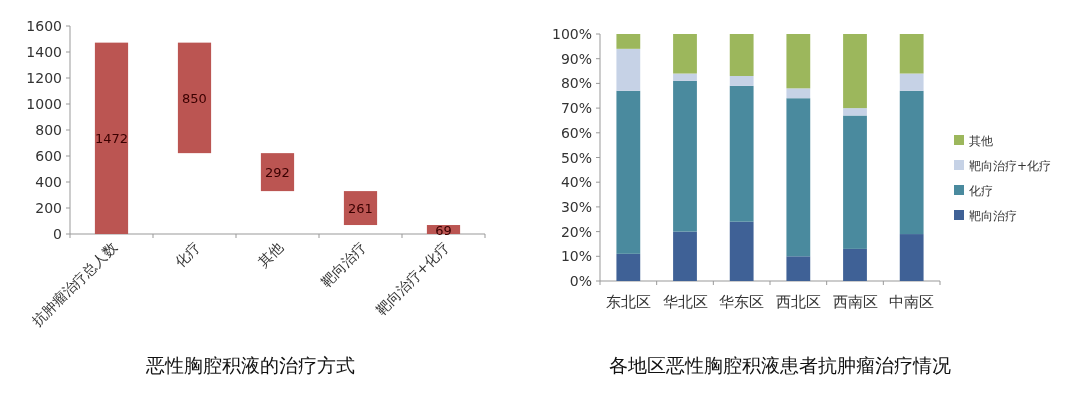 The image size is (1080, 393). What do you see at coordinates (48, 208) in the screenshot?
I see `y-tick-label: 200` at bounding box center [48, 208].